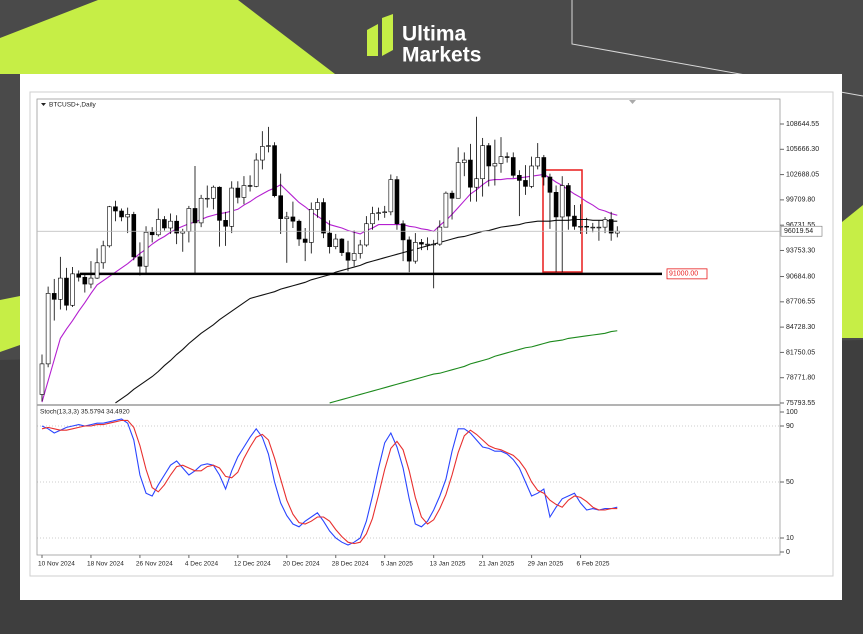 Image resolution: width=863 pixels, height=639 pixels. Describe the element at coordinates (252, 564) in the screenshot. I see `x-tick-label: 12 Dec 2024` at that location.